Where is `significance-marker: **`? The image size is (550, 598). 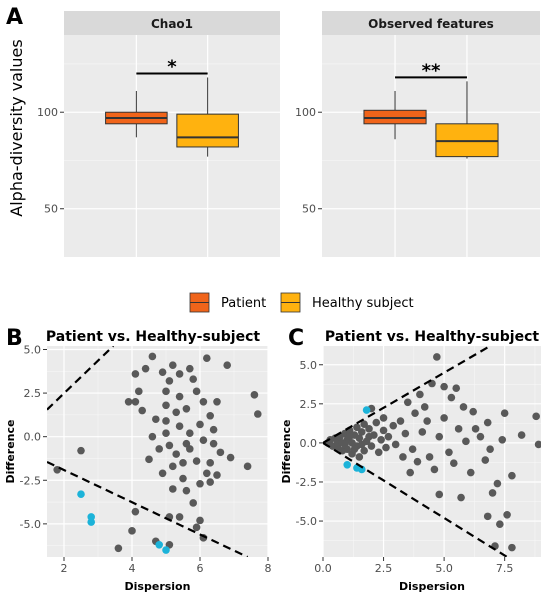
significance-marker: ** is located at coordinates (431, 70).